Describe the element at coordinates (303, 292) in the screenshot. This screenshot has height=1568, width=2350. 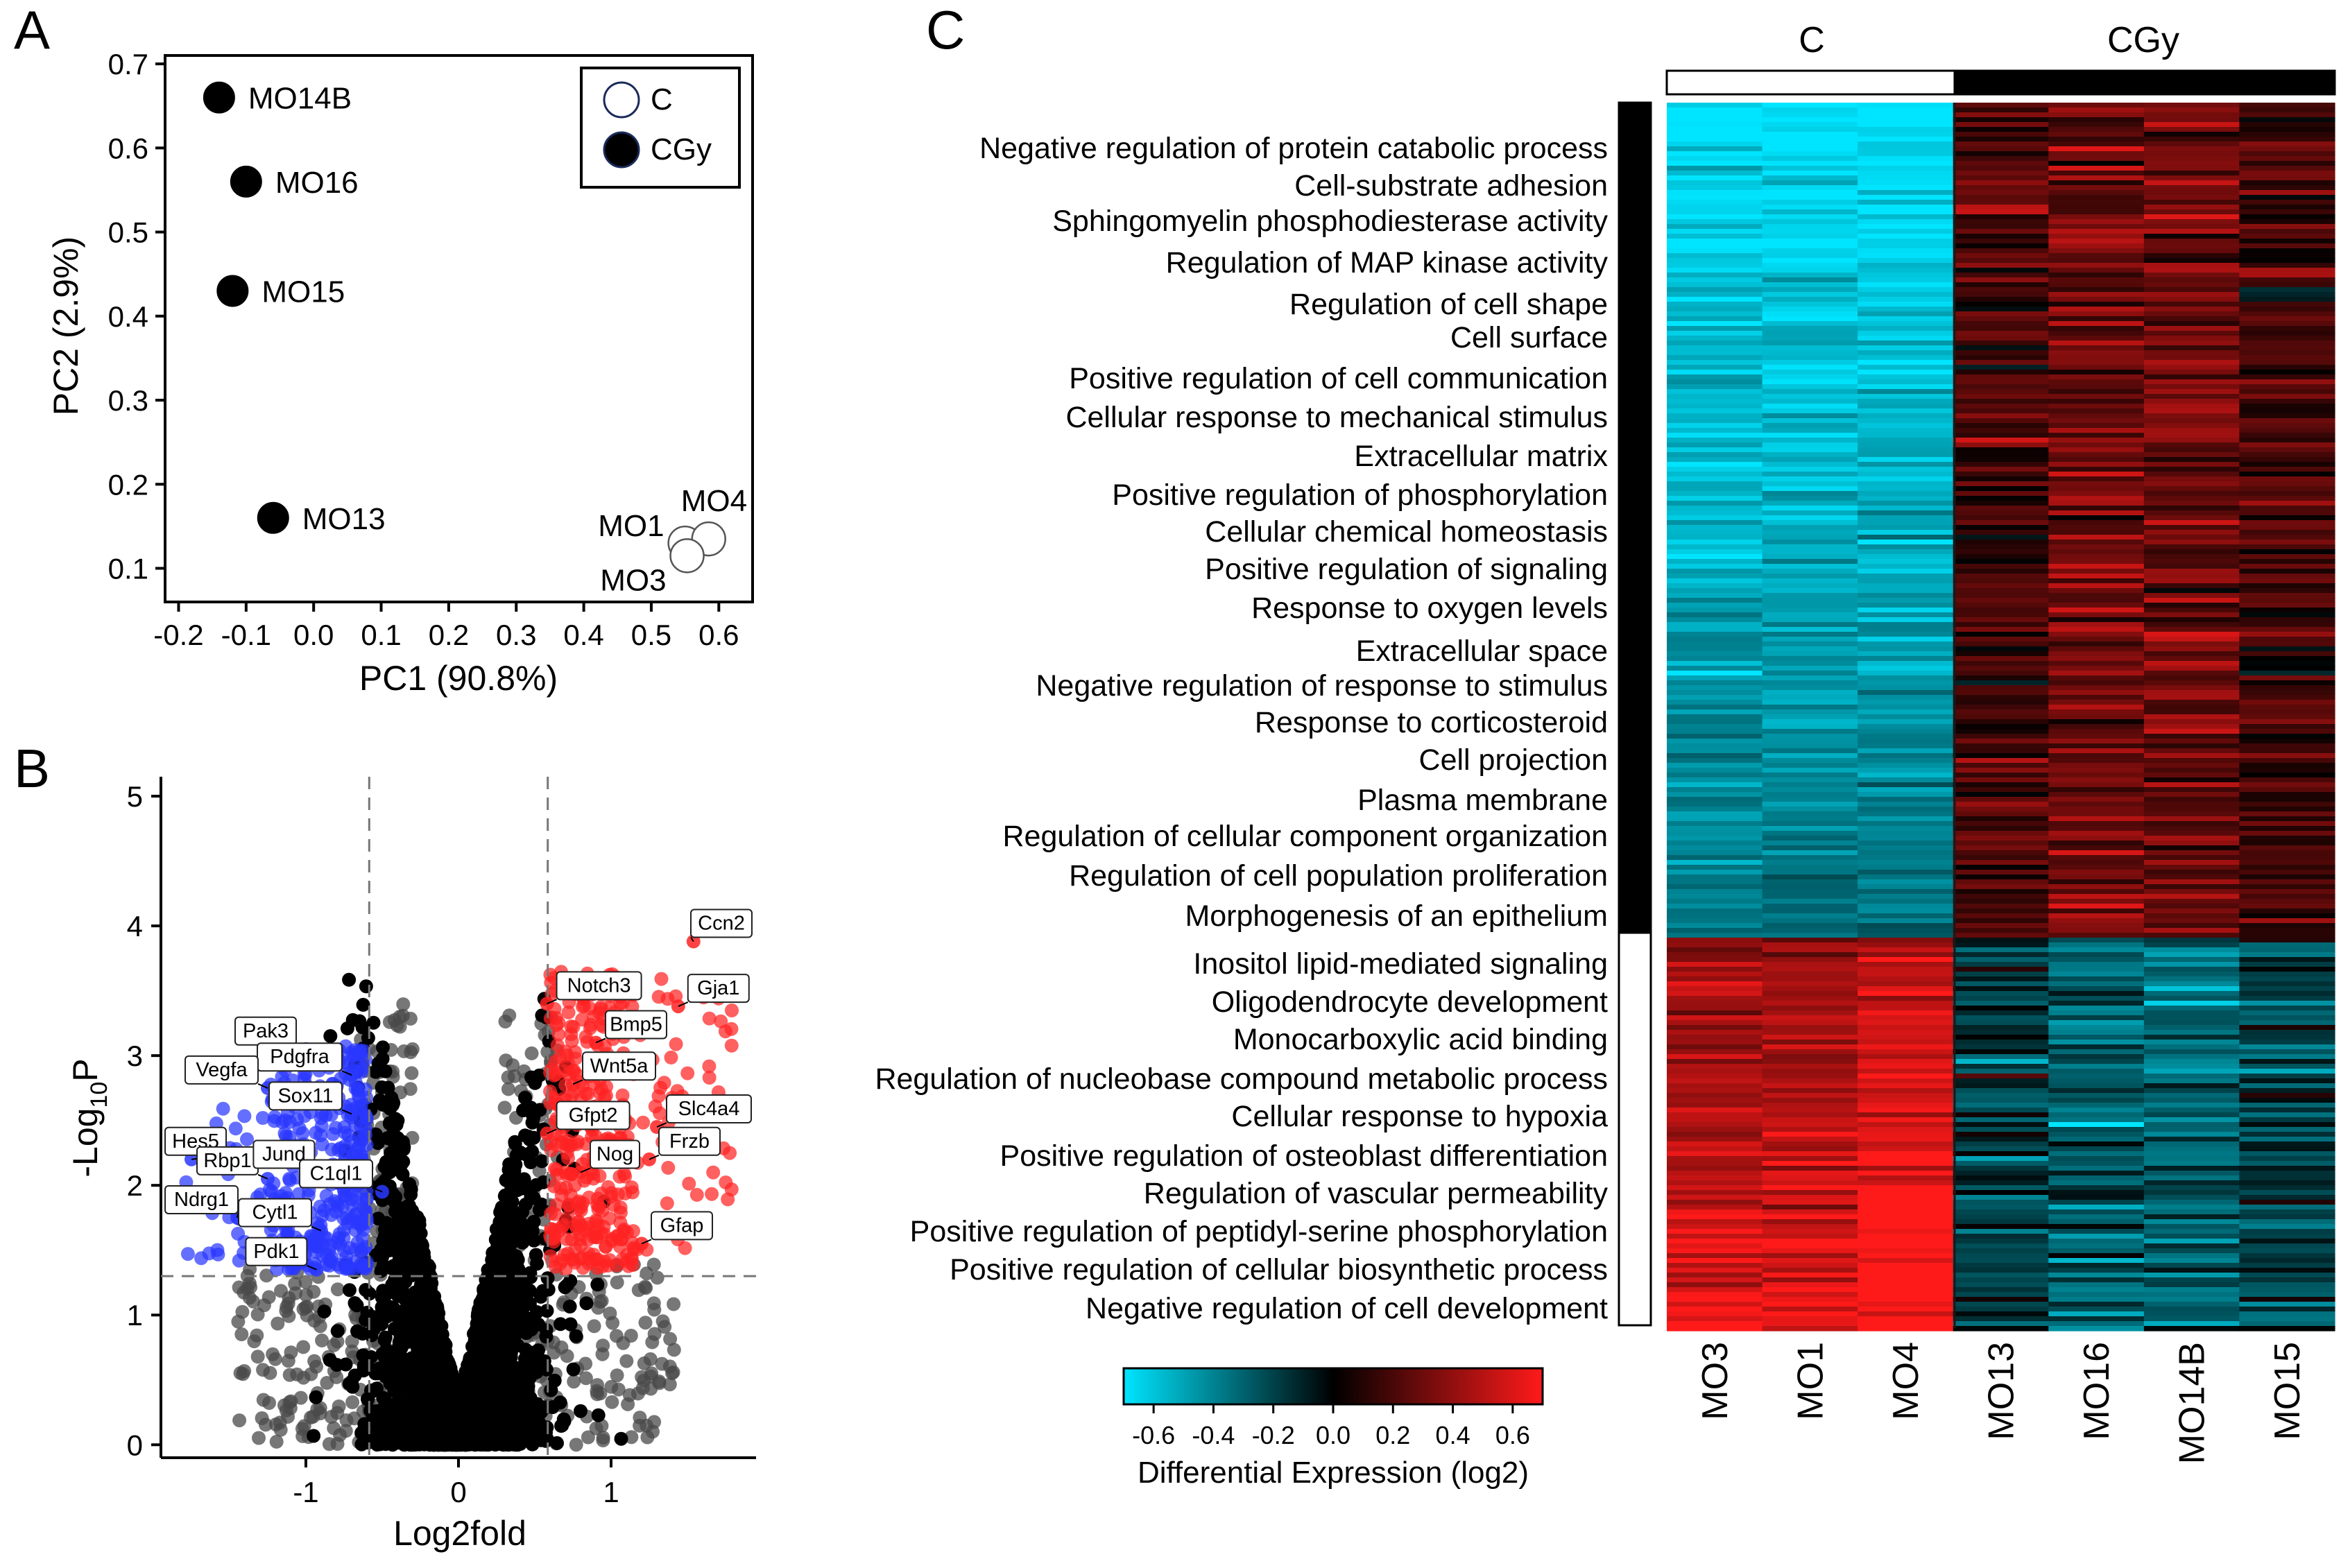
I see `pca-point-label: MO15` at that location.